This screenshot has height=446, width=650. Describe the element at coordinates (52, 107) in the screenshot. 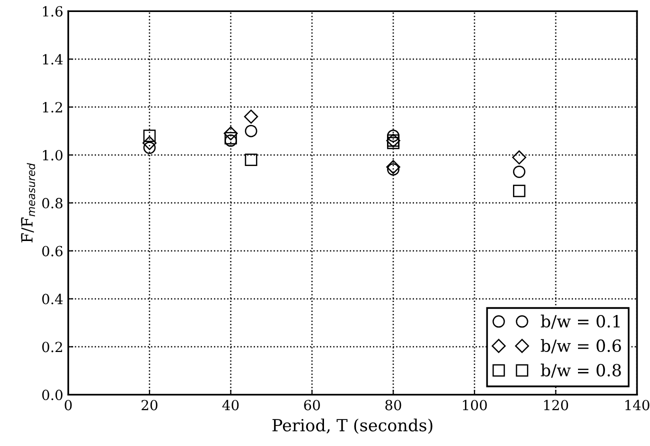

I see `y-tick-label: 1.2` at that location.